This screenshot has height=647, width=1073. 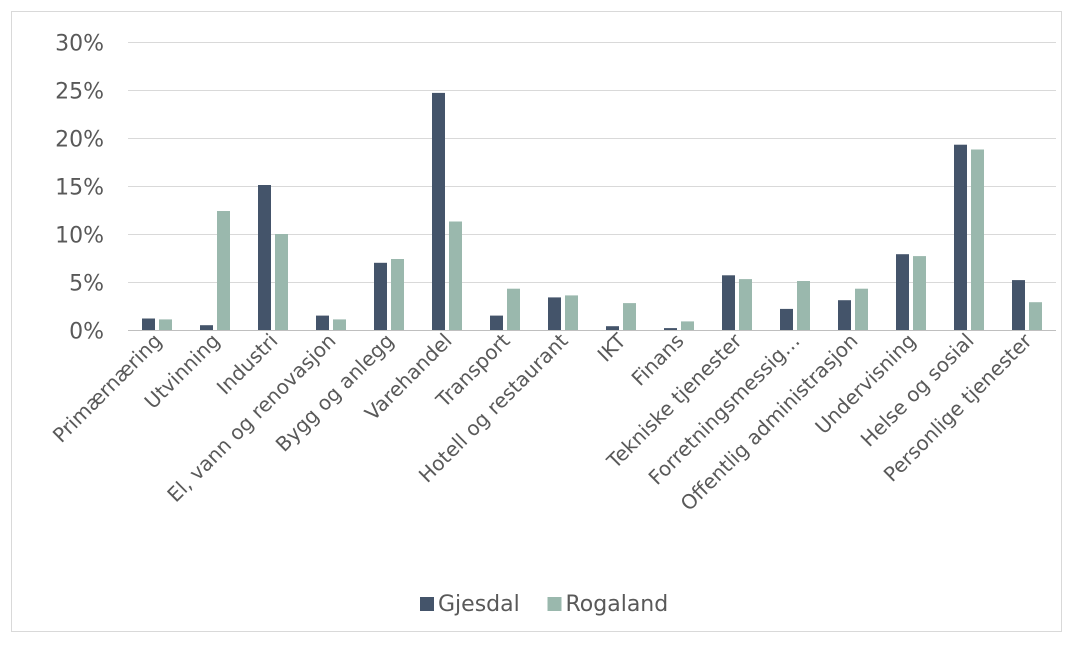 I want to click on y-tick-label: 15%, so click(x=79, y=188).